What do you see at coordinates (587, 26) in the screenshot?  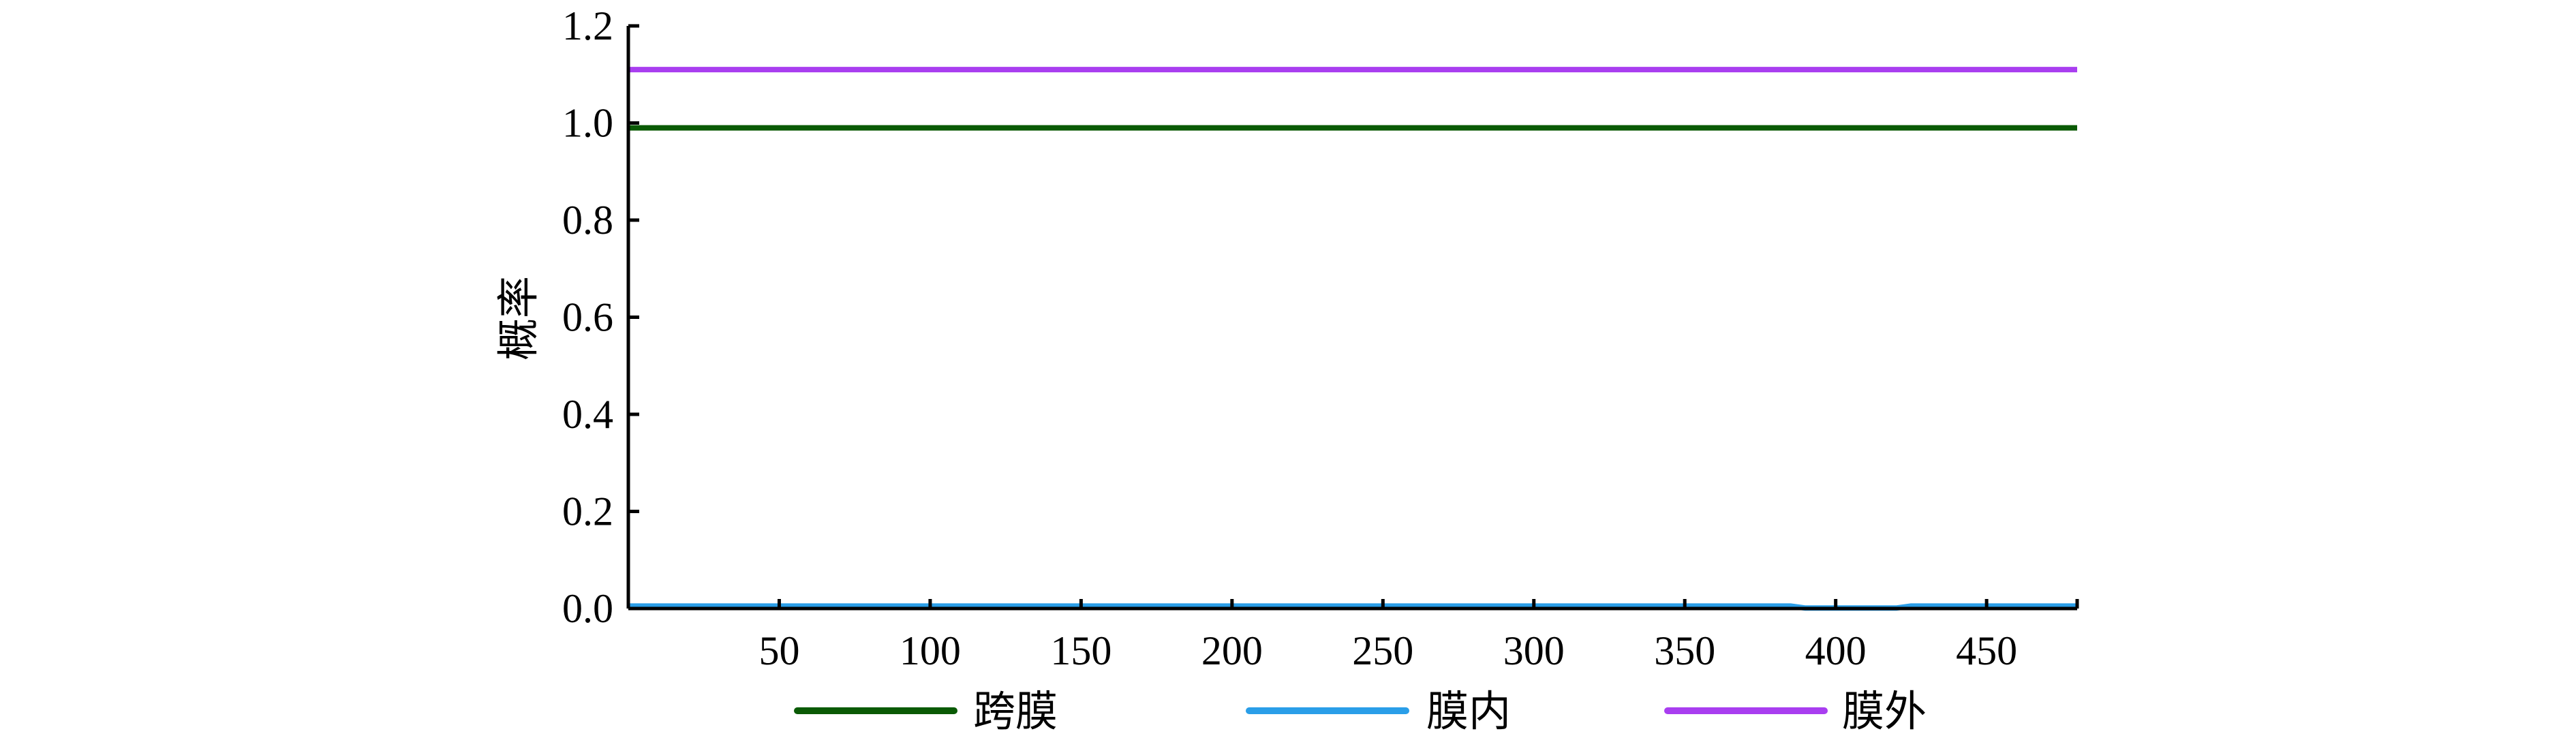 I see `y-tick-label: 1.2` at bounding box center [587, 26].